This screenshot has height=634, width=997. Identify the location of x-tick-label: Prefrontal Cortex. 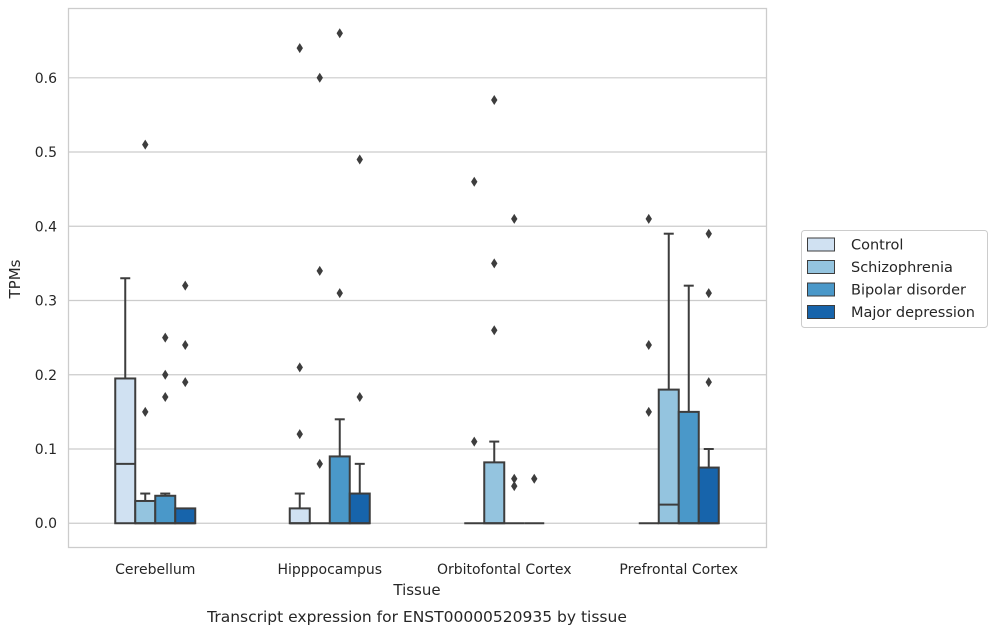
(678, 570).